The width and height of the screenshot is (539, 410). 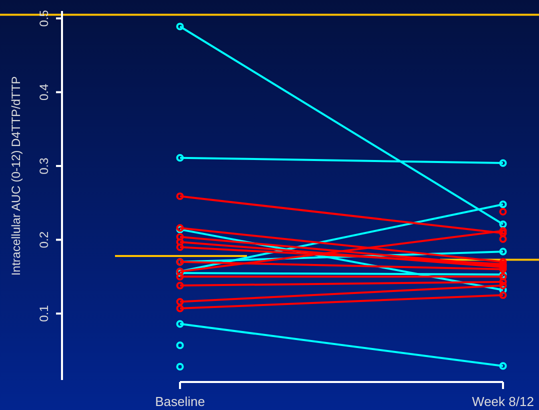 I want to click on y-axis-title: Intracellular AUC (0-12) D4TTP/dTTP, so click(x=16, y=176).